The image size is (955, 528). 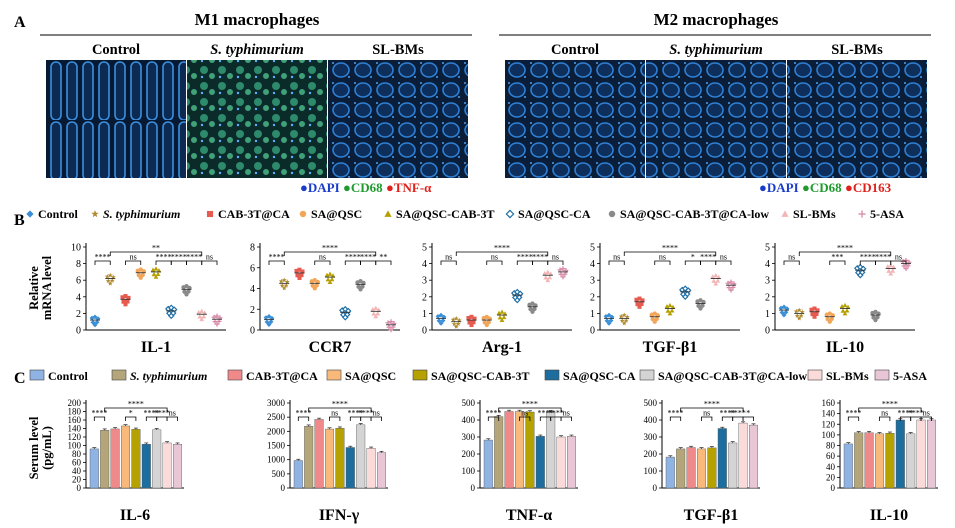 I want to click on y-tick-label: 5, so click(x=767, y=248).